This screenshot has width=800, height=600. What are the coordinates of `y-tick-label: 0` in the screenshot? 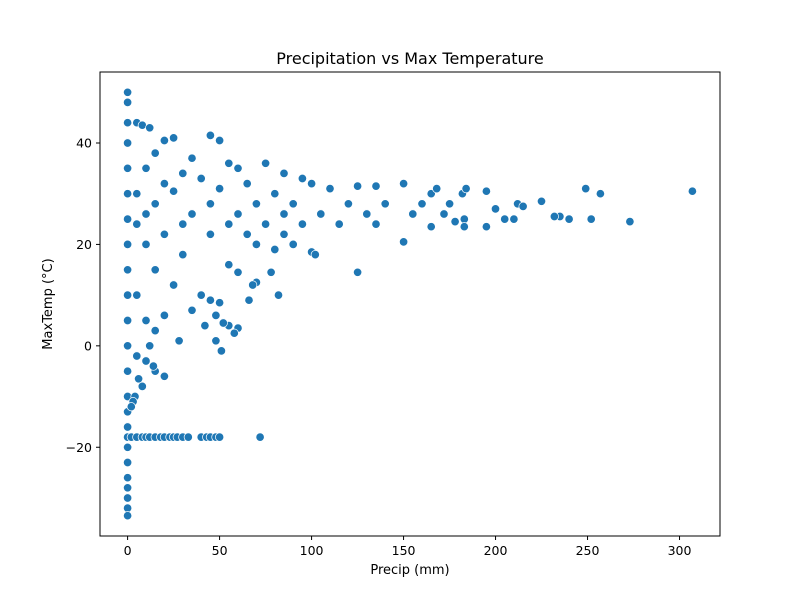 It's located at (88, 345).